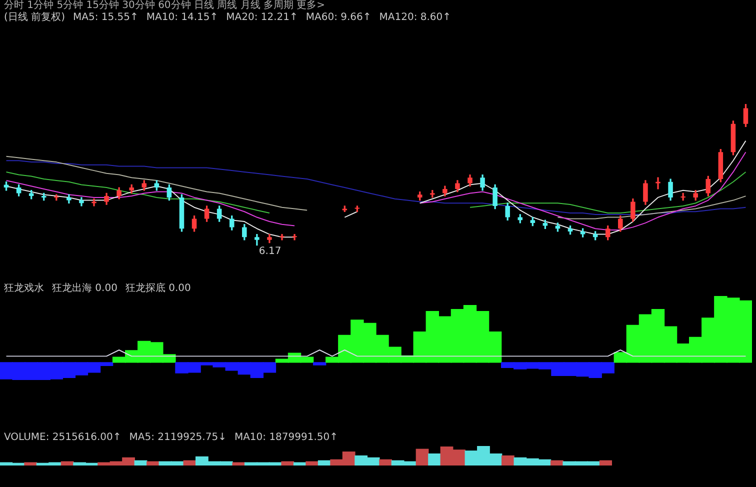  Describe the element at coordinates (34, 17) in the screenshot. I see `chart-title: (日线 前复权)` at that location.